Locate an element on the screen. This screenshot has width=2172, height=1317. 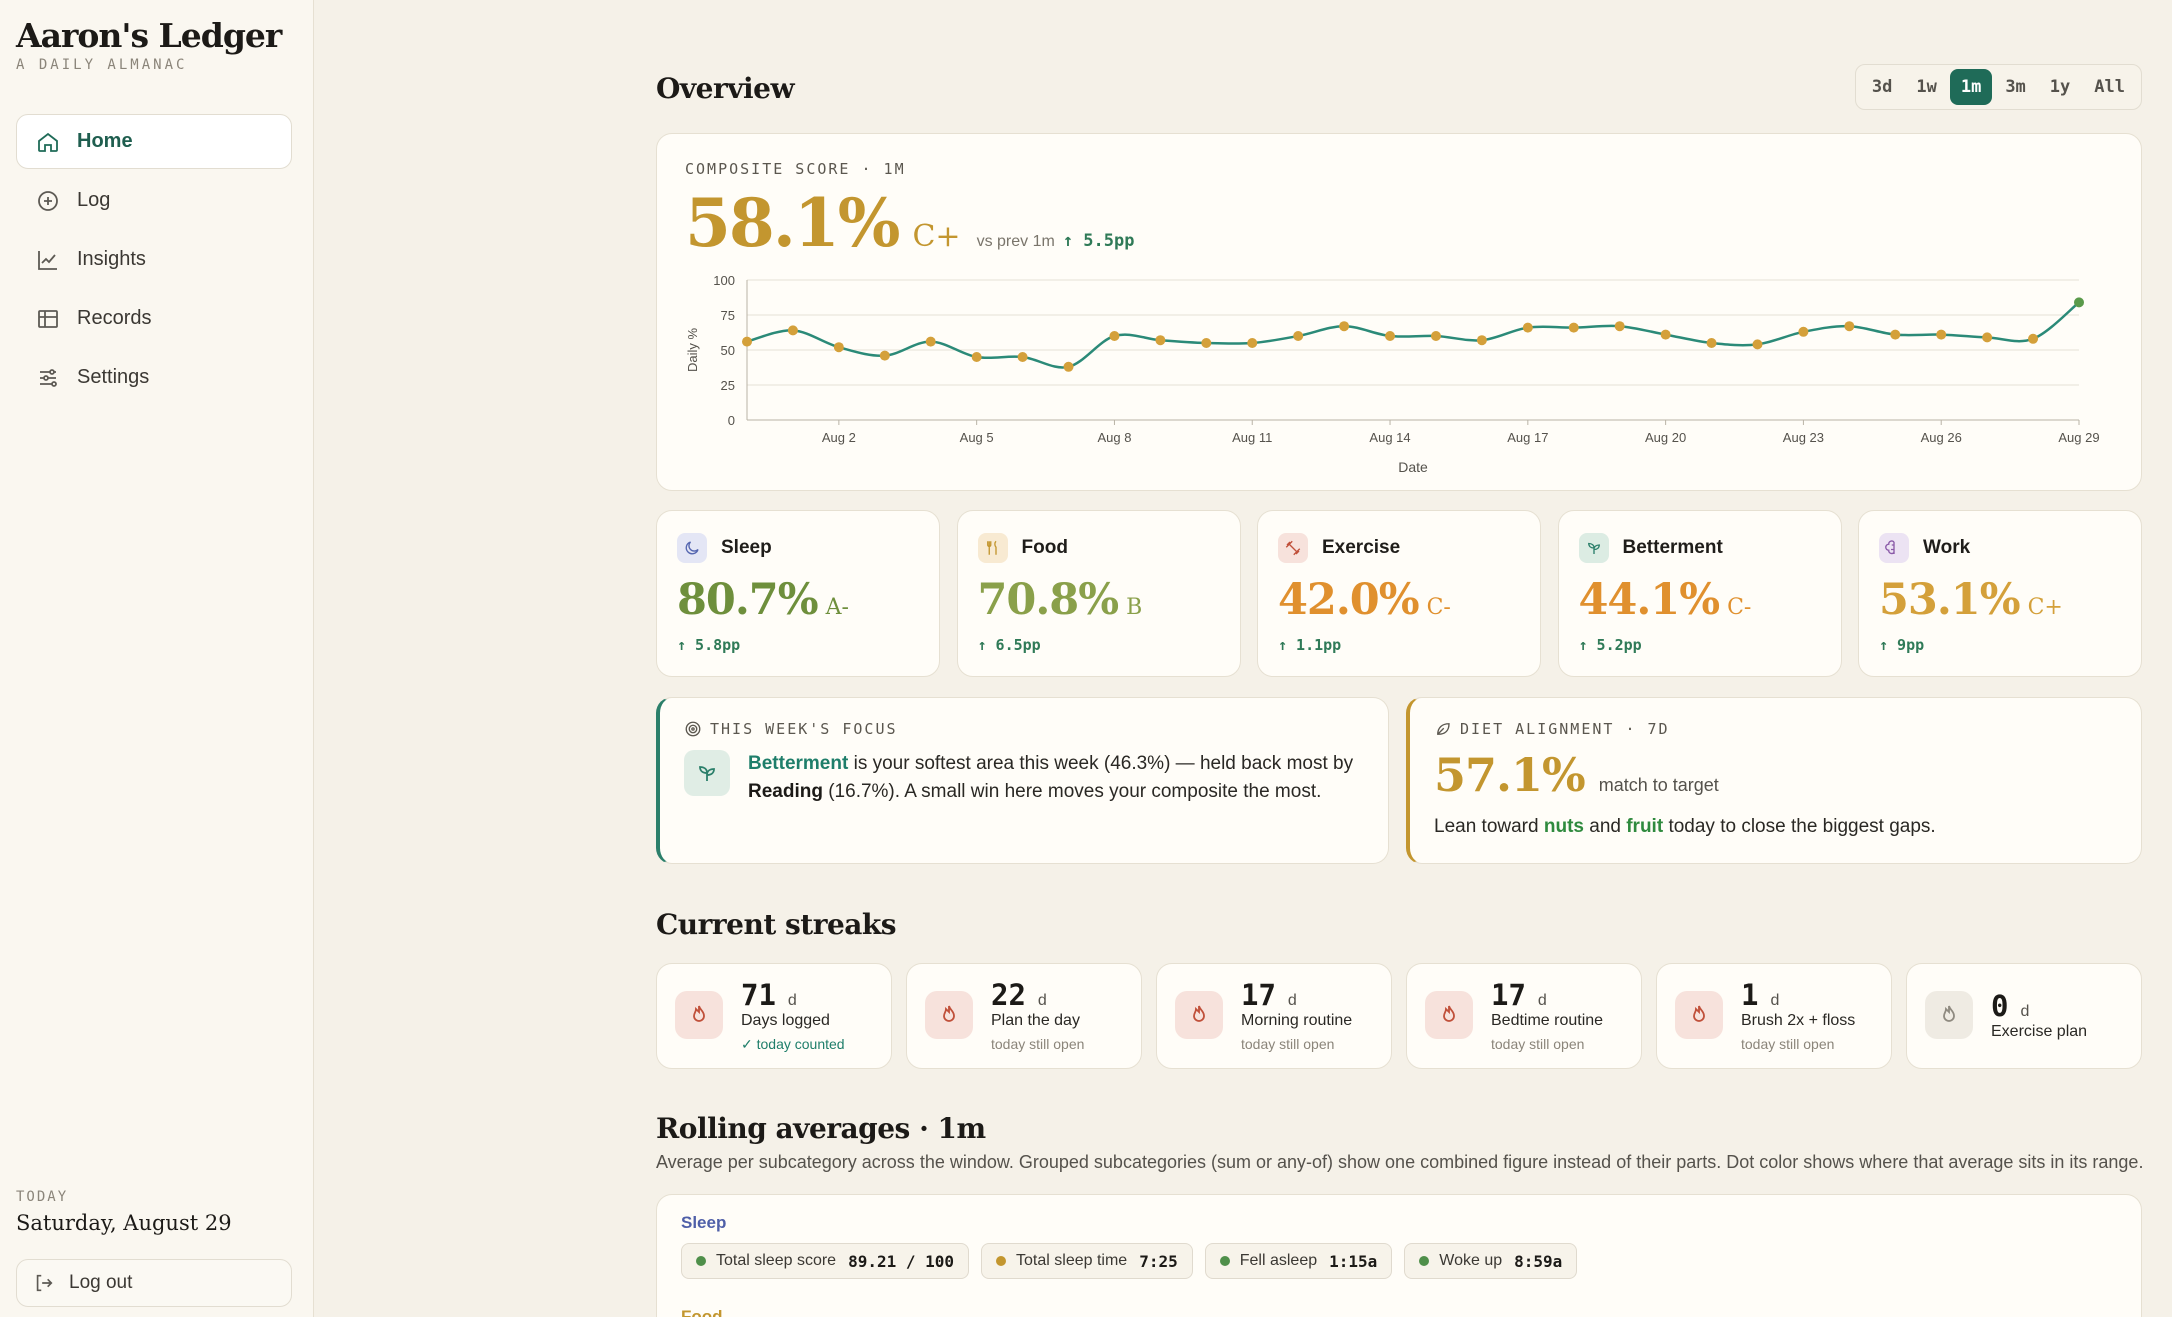
streak-card: 17 d Bedtime routine today still open is located at coordinates (1524, 1016).